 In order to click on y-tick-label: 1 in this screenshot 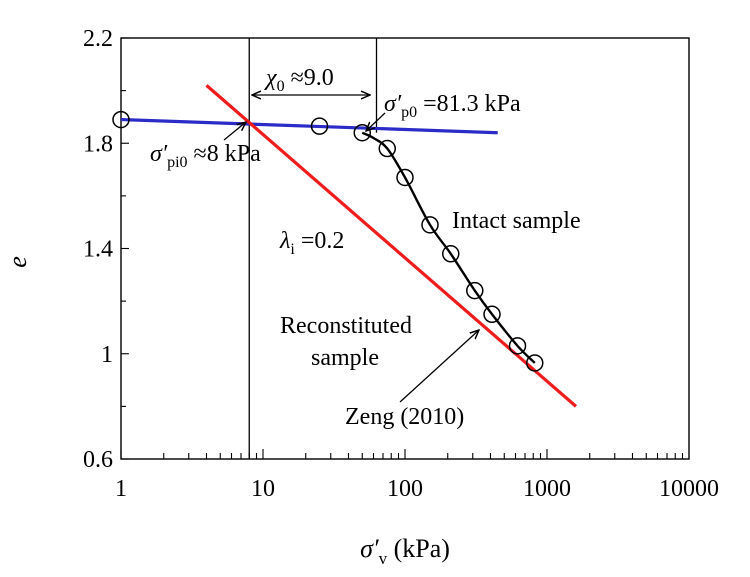, I will do `click(107, 355)`.